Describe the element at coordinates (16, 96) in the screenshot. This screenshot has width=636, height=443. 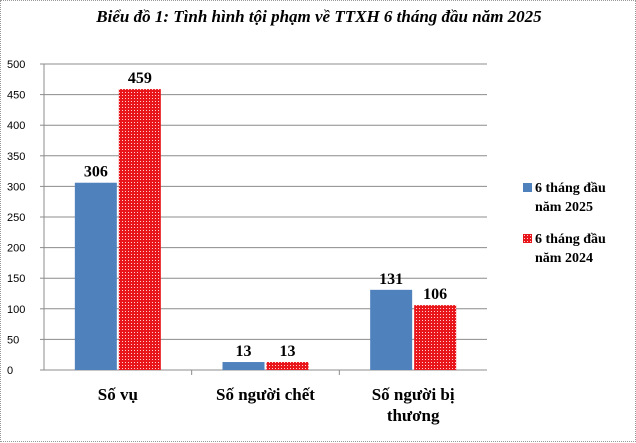
I see `y-tick-label: 450` at that location.